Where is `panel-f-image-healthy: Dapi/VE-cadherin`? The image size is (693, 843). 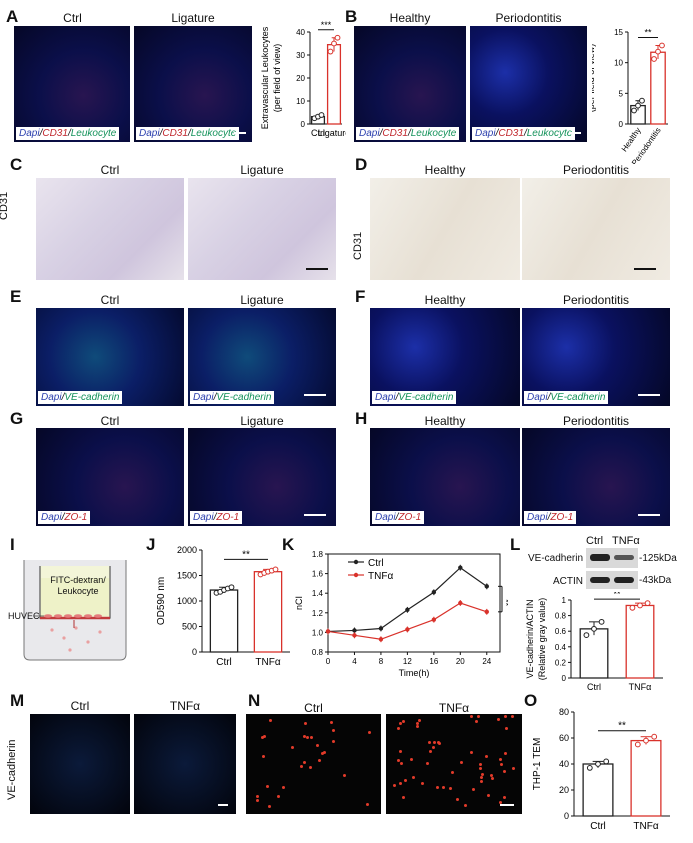 panel-f-image-healthy: Dapi/VE-cadherin is located at coordinates (445, 357).